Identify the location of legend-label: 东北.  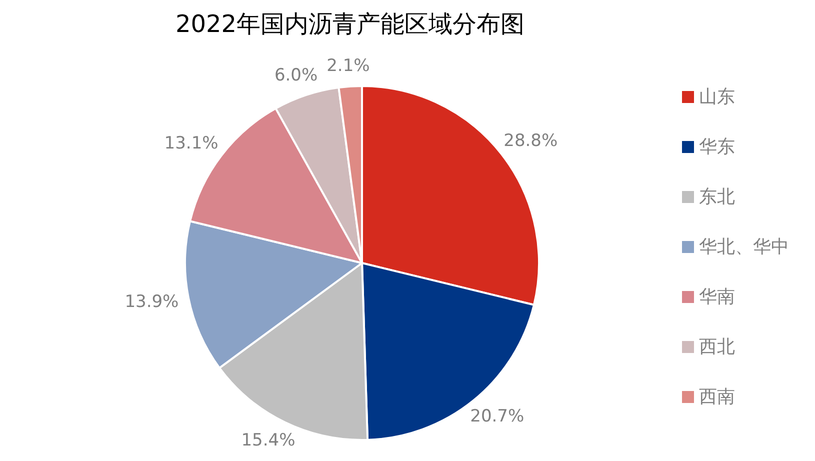
(717, 197).